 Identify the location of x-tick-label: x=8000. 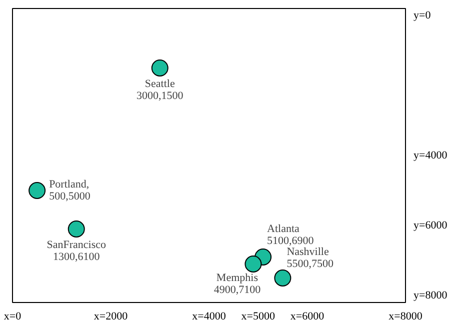
(405, 316).